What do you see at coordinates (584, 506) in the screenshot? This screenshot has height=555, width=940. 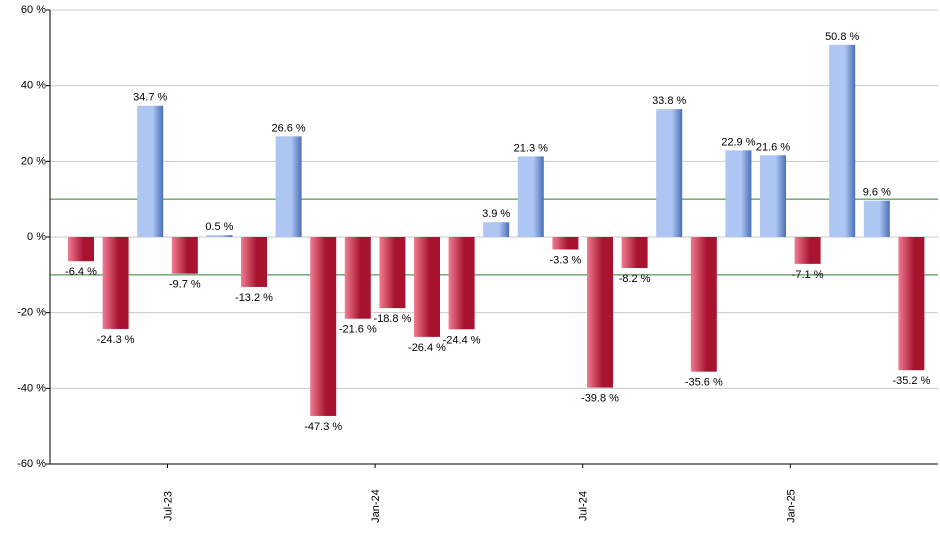 I see `x-tick-label: Jul-24` at bounding box center [584, 506].